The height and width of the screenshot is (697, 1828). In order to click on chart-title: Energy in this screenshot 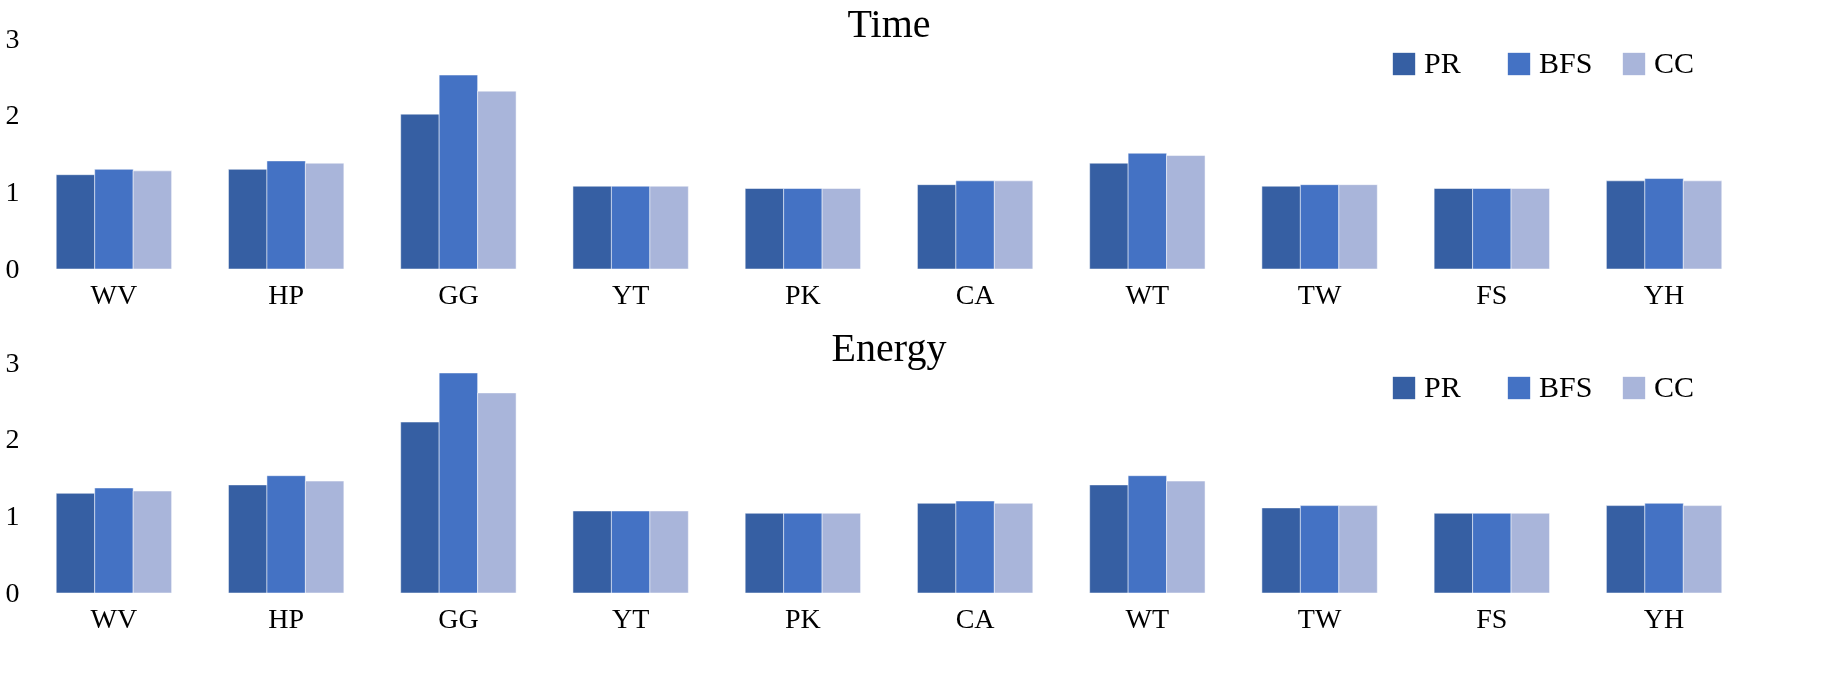, I will do `click(889, 347)`.